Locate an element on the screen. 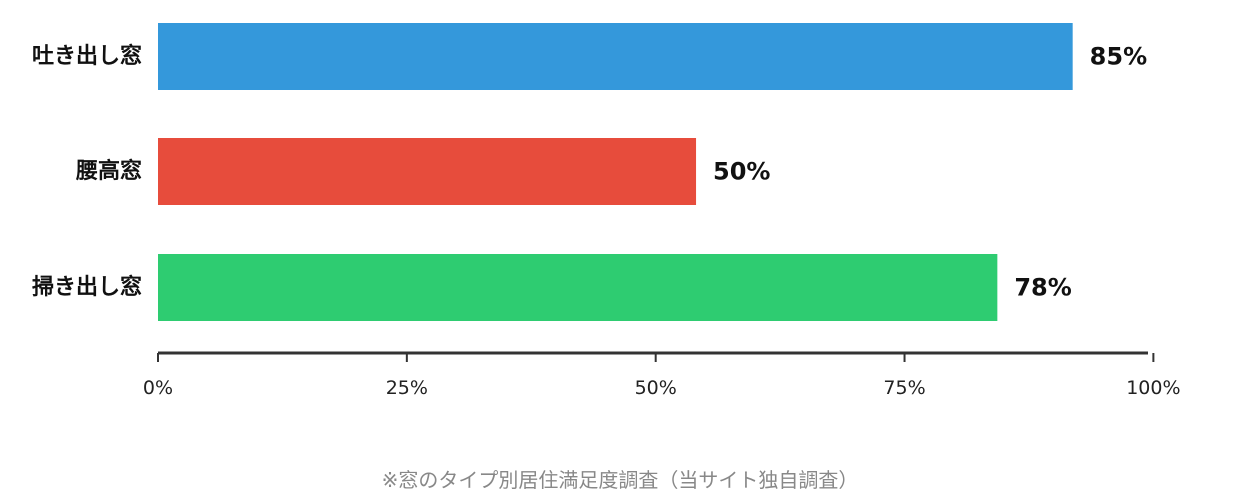  x-tick-label-1: 0% is located at coordinates (158, 388).